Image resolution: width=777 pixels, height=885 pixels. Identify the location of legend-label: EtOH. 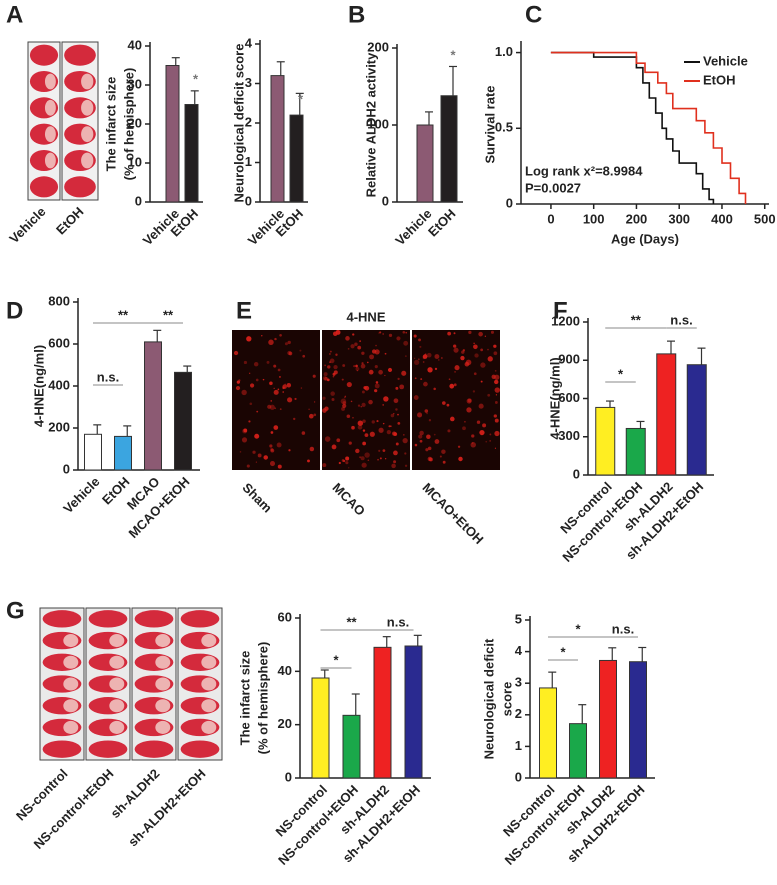
(719, 79).